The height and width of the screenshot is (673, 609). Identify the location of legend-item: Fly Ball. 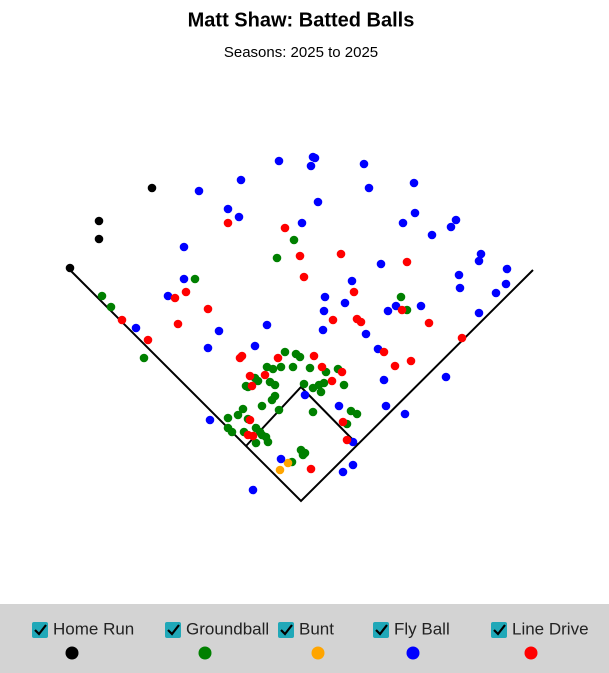
(411, 639).